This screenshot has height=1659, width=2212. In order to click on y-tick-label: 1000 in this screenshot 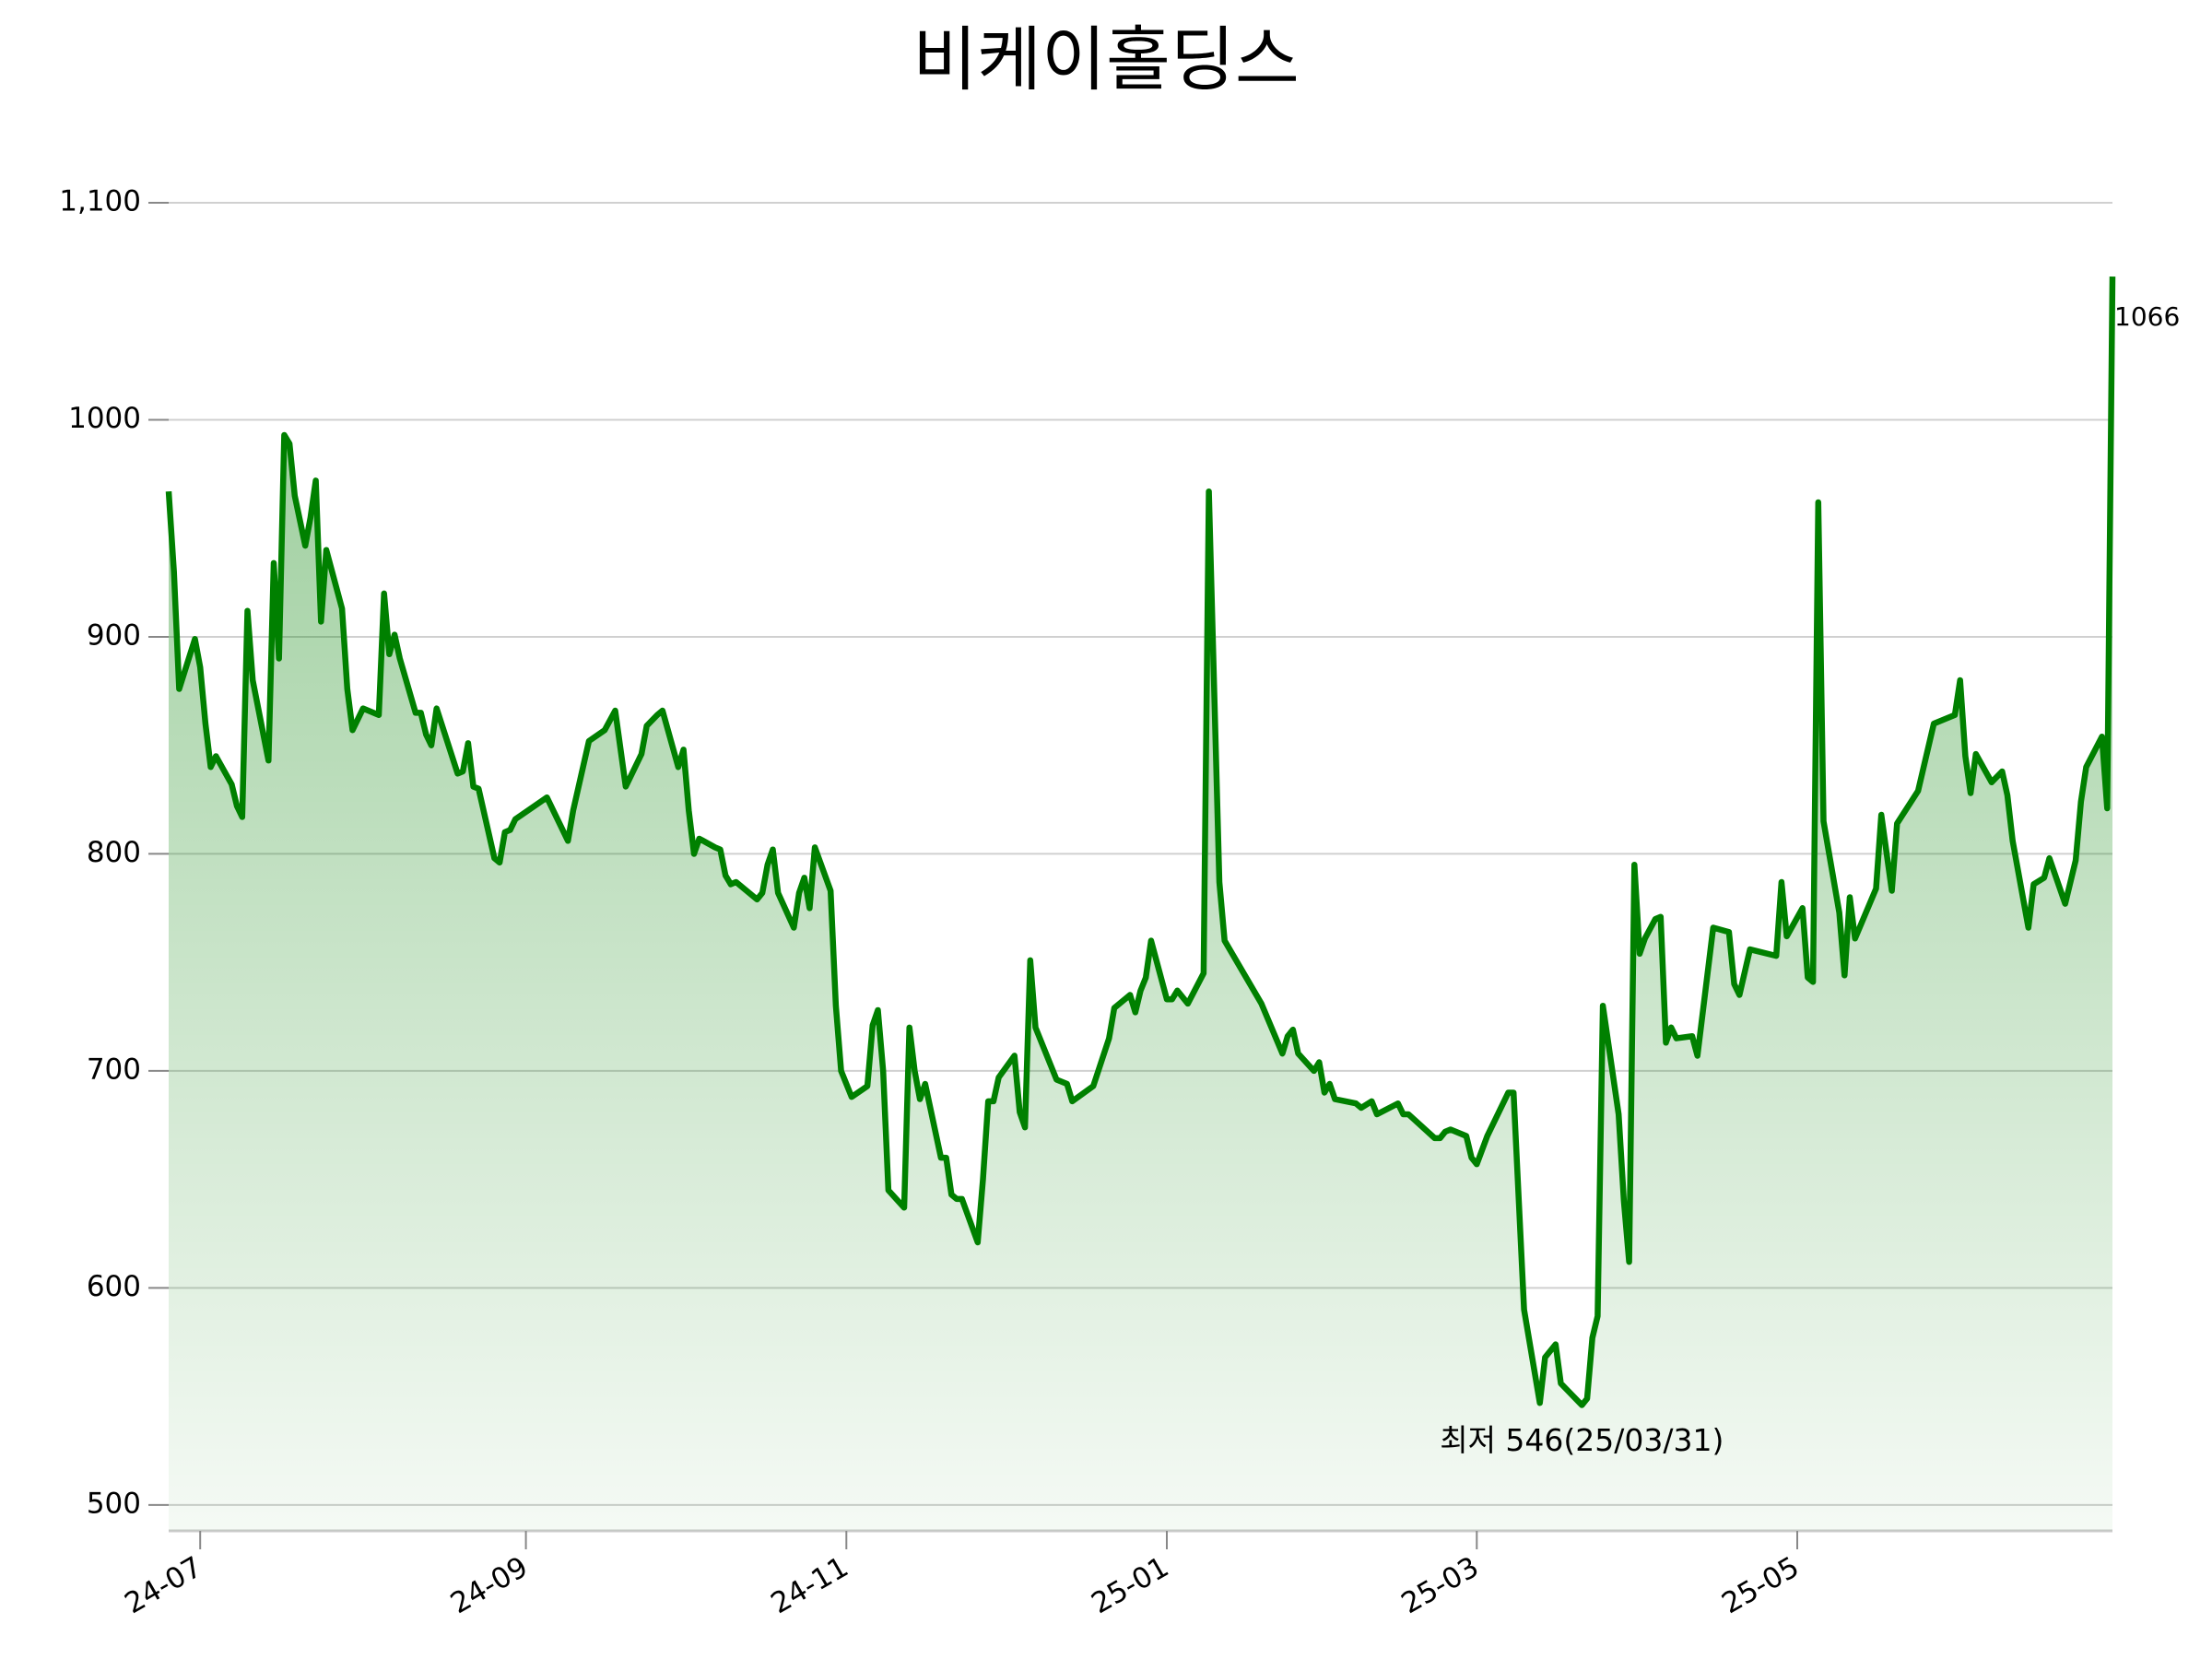, I will do `click(104, 418)`.